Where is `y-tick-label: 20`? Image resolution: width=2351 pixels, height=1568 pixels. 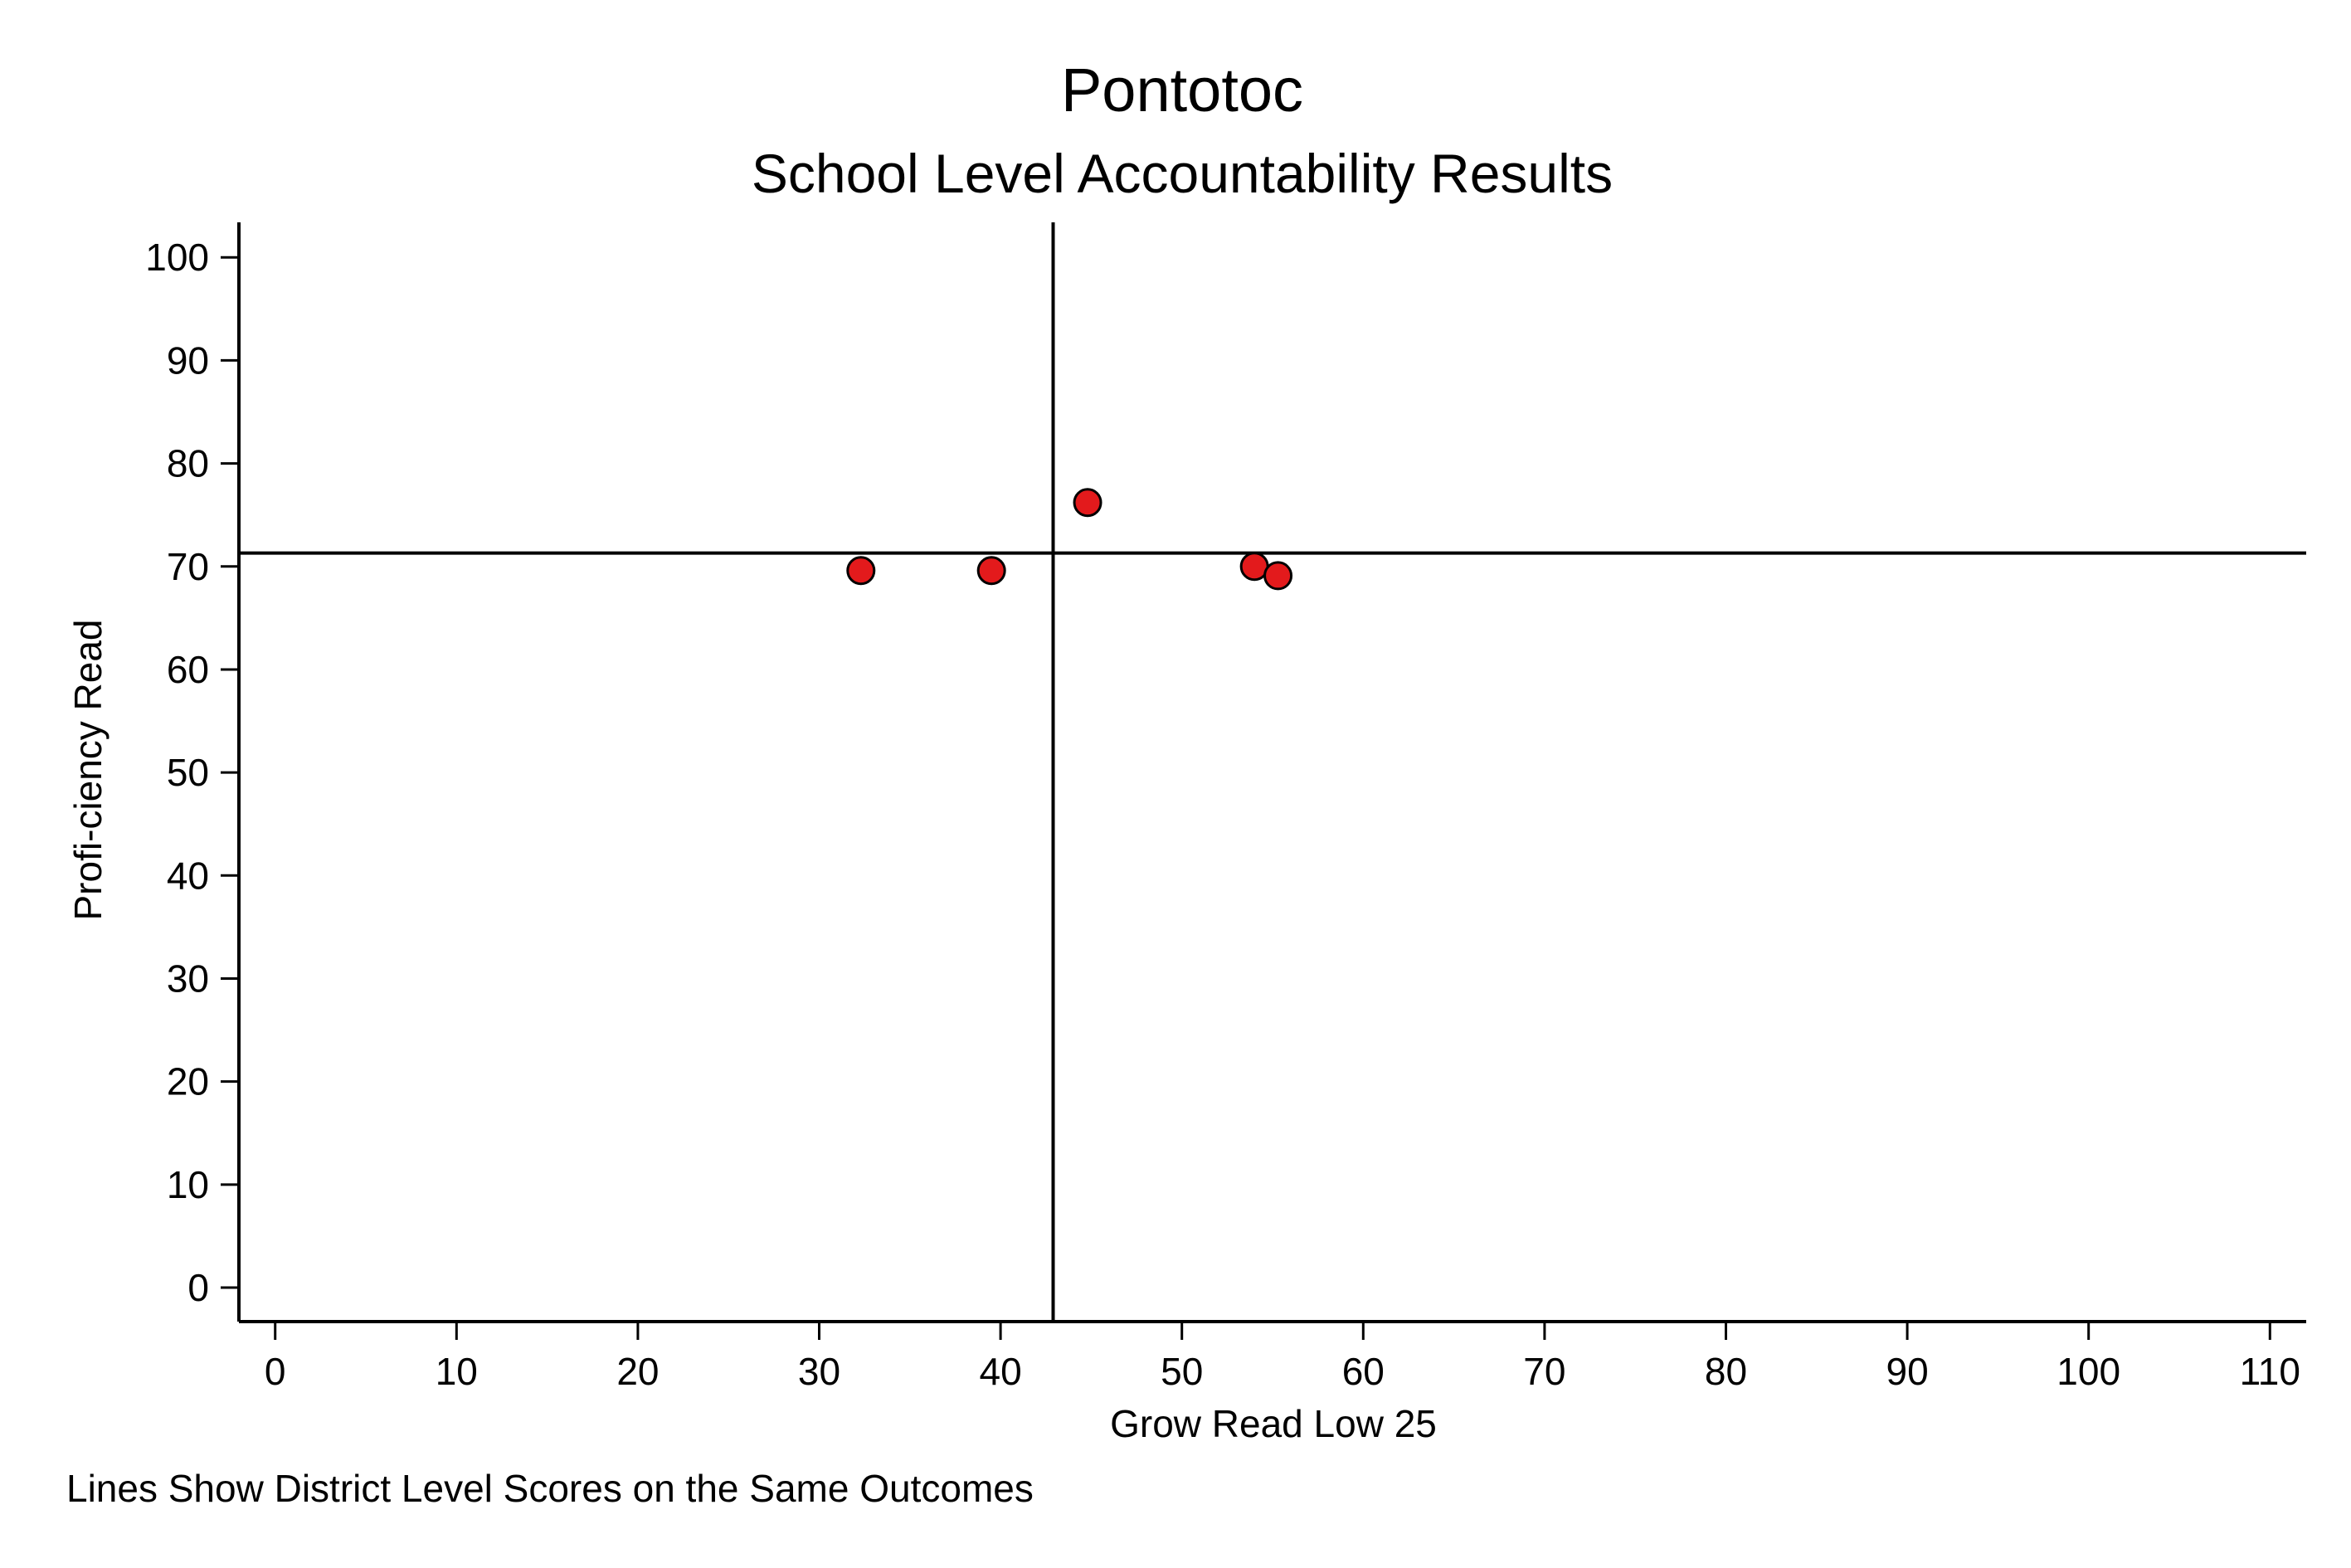
y-tick-label: 20 is located at coordinates (188, 1081).